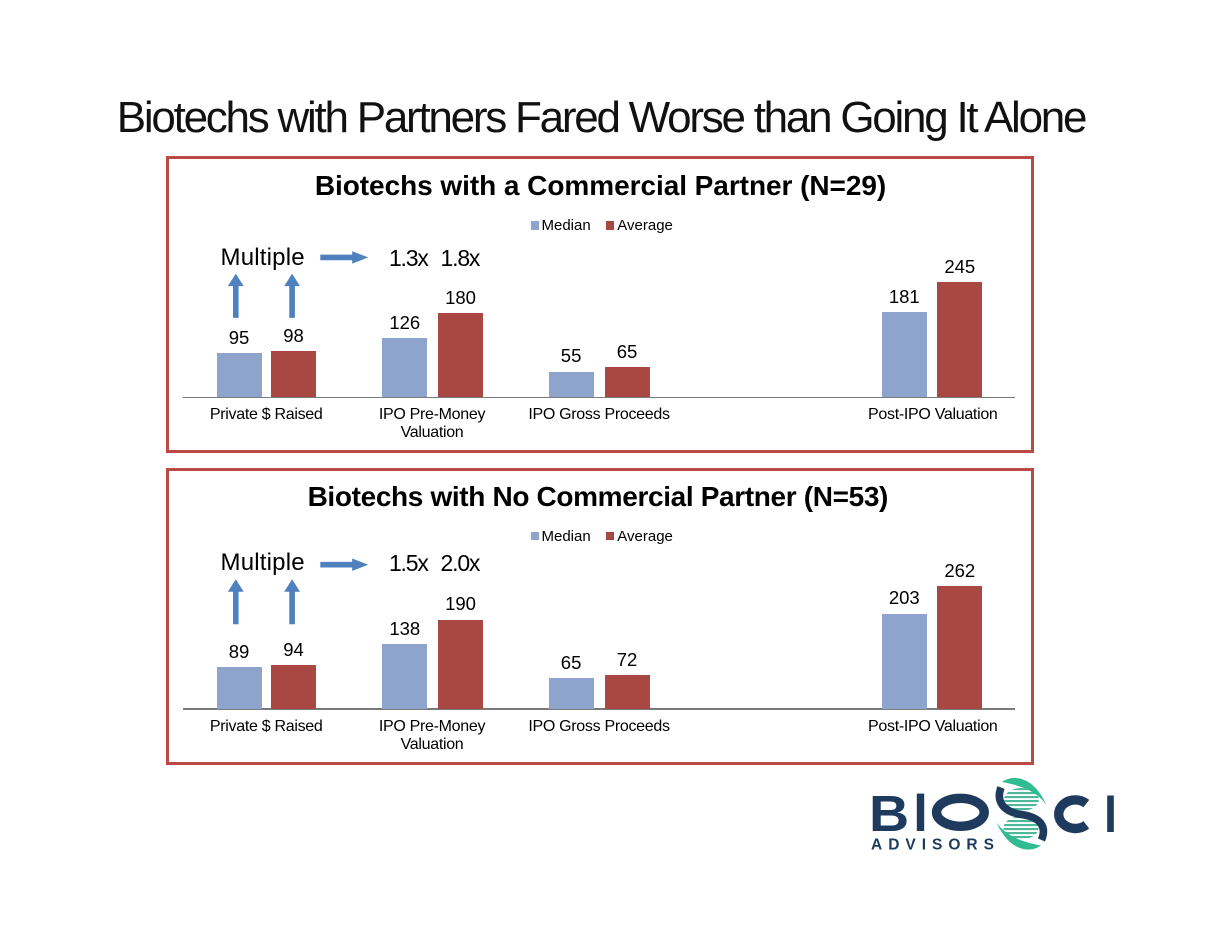 The image size is (1210, 935). What do you see at coordinates (935, 844) in the screenshot?
I see `svg-text: ADVISORS` at bounding box center [935, 844].